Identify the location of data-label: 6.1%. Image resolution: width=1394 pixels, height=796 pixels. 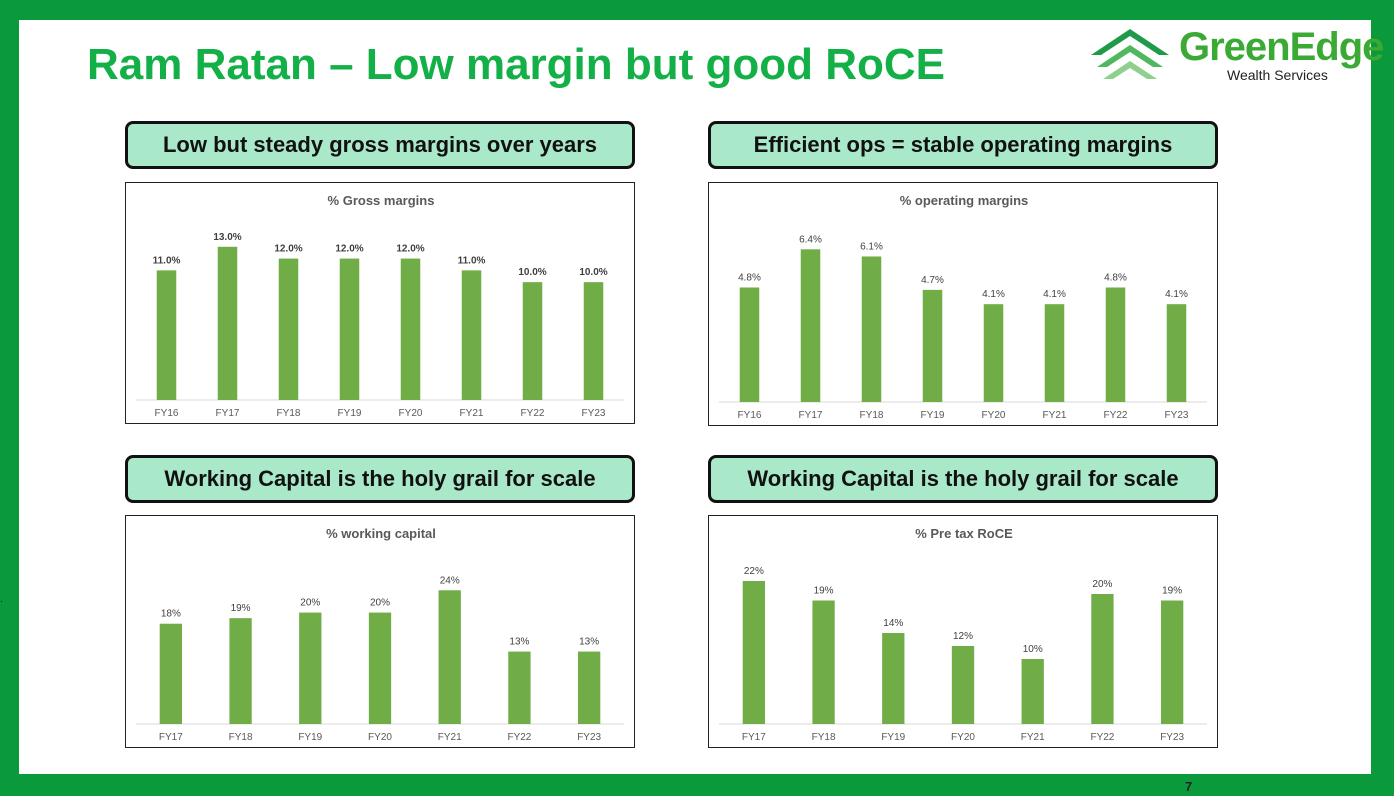
(871, 246).